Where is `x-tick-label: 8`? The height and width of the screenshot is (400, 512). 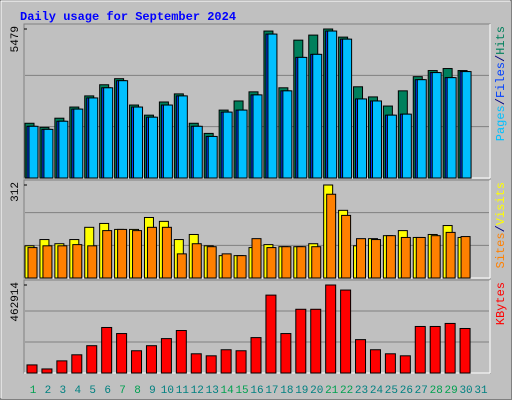
x-tick-label: 8 is located at coordinates (137, 391).